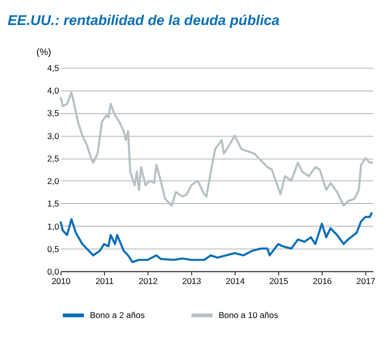 The image size is (387, 338). I want to click on chart-title: EE.UU.: rentabilidad de la deuda pública, so click(144, 21).